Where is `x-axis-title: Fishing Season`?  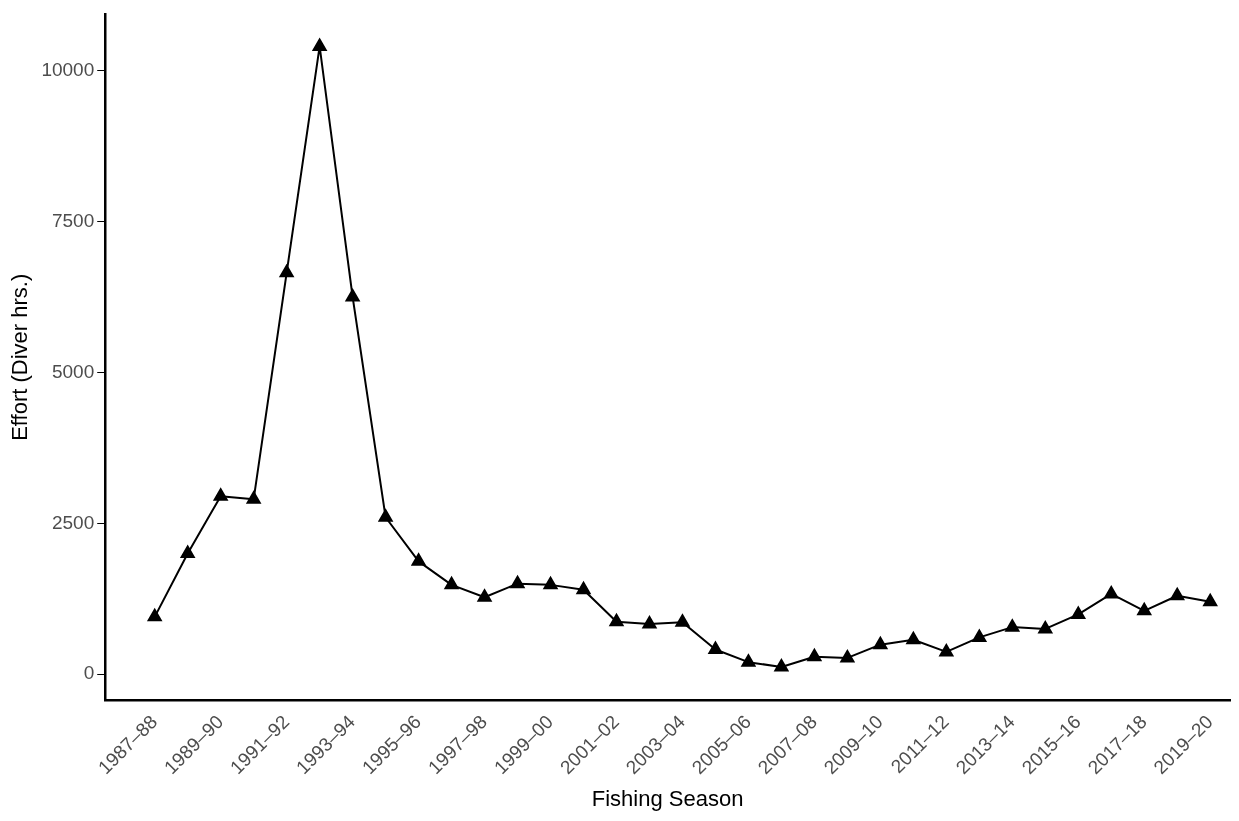
x-axis-title: Fishing Season is located at coordinates (667, 798).